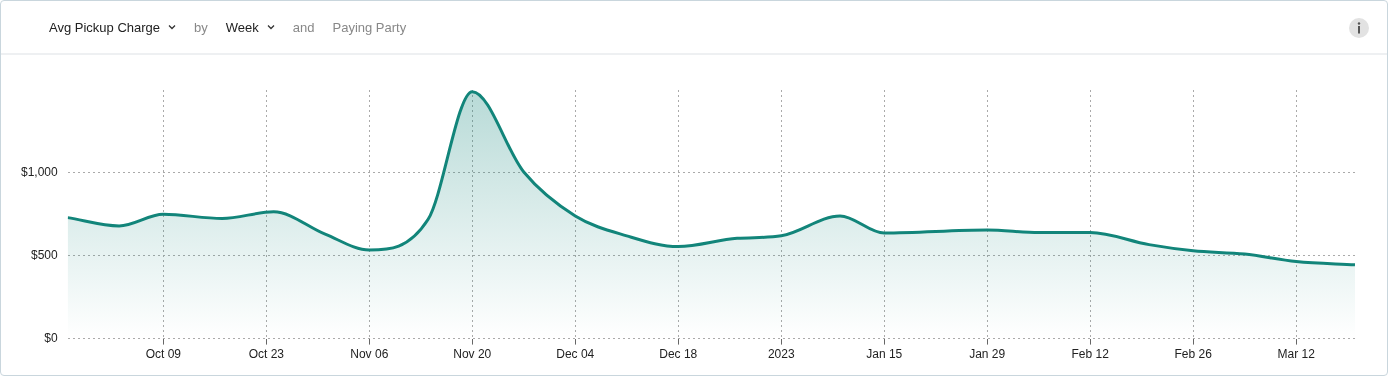  What do you see at coordinates (242, 27) in the screenshot?
I see `text: Week` at bounding box center [242, 27].